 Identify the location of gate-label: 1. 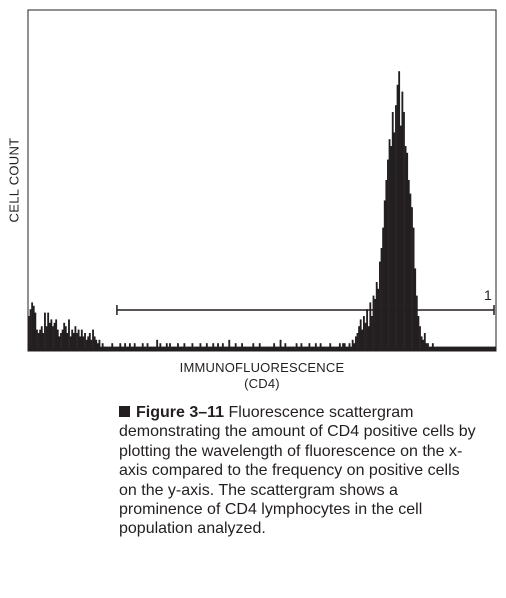
(488, 295).